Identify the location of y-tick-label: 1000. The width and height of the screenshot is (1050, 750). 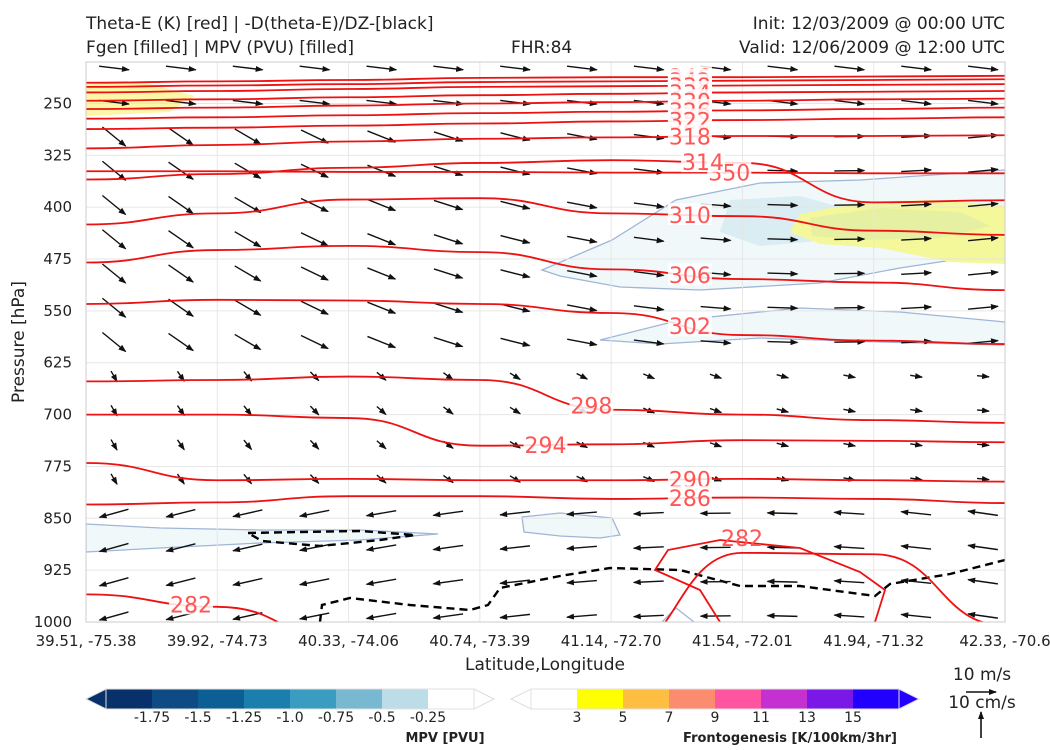
(53, 622).